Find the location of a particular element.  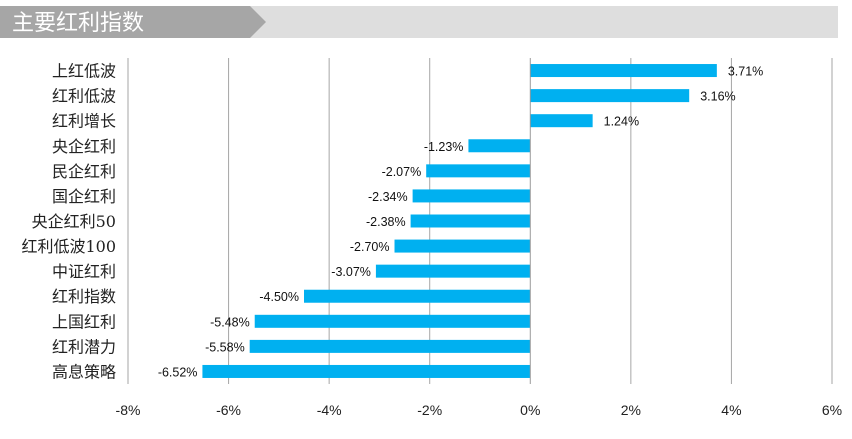

x-tick-label: 2% is located at coordinates (631, 410).